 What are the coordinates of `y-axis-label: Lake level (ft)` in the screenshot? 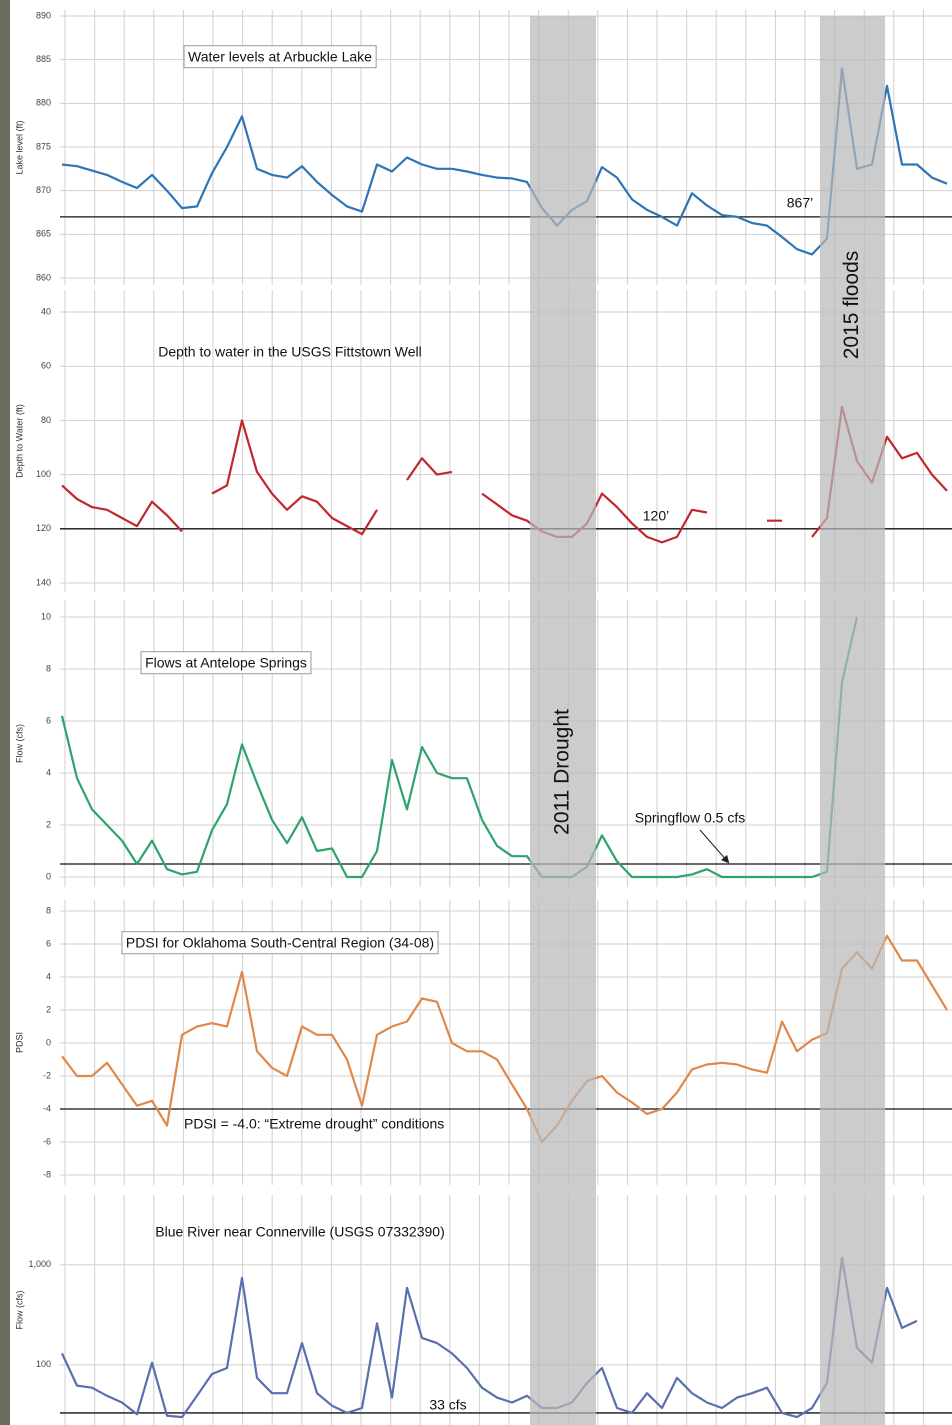 It's located at (19, 147).